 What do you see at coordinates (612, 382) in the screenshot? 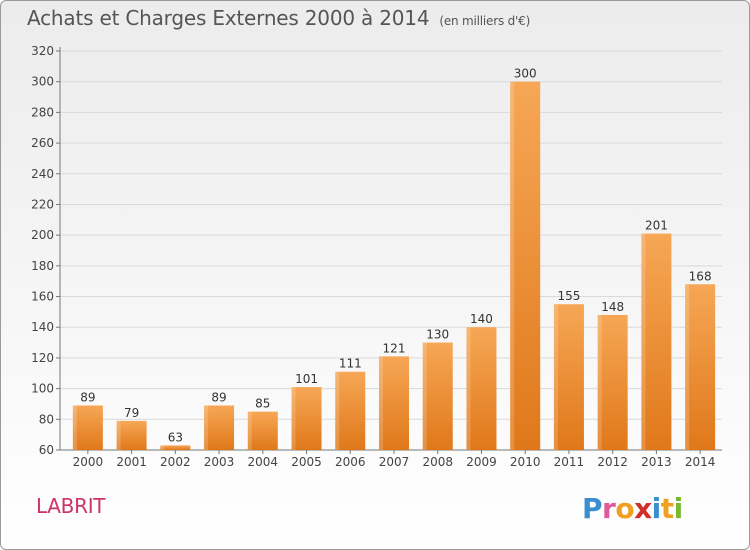
I see `bar-2012` at bounding box center [612, 382].